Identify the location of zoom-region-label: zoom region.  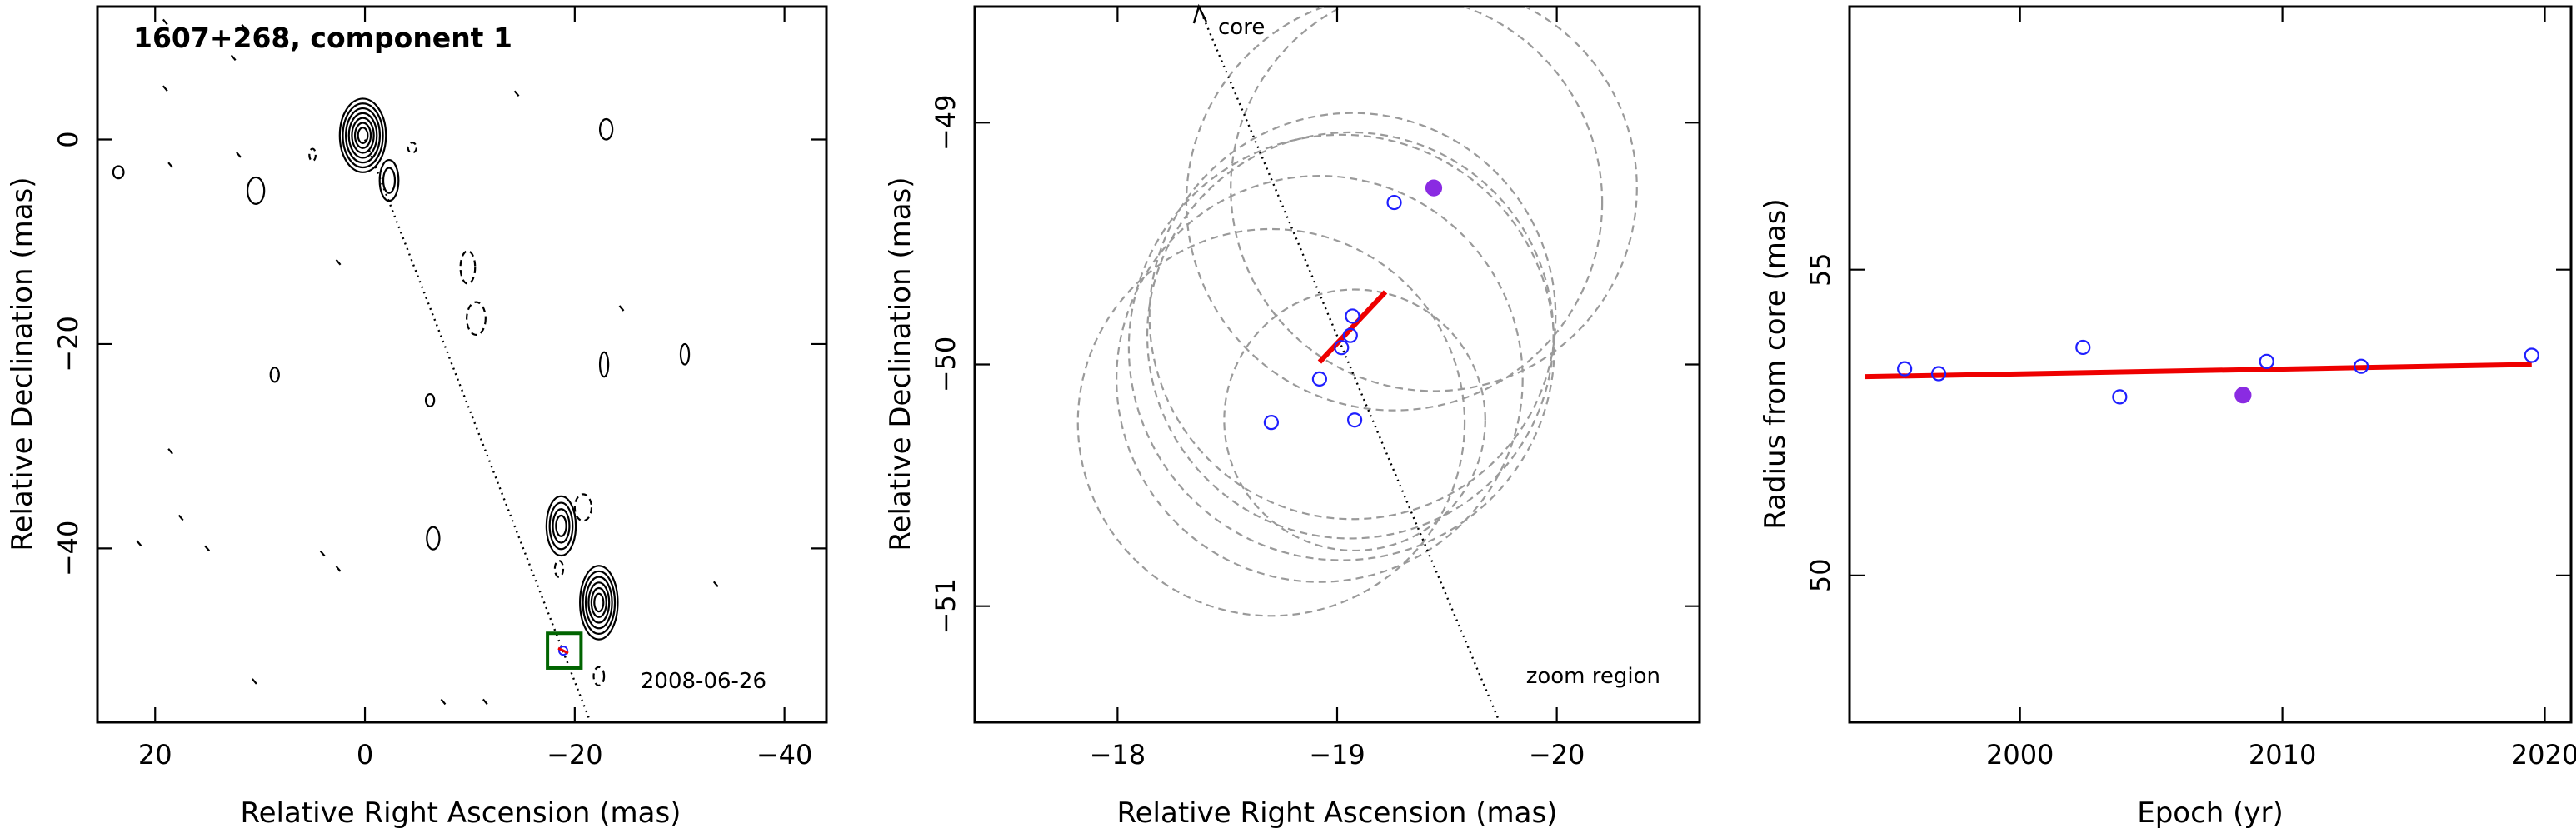
(1593, 676).